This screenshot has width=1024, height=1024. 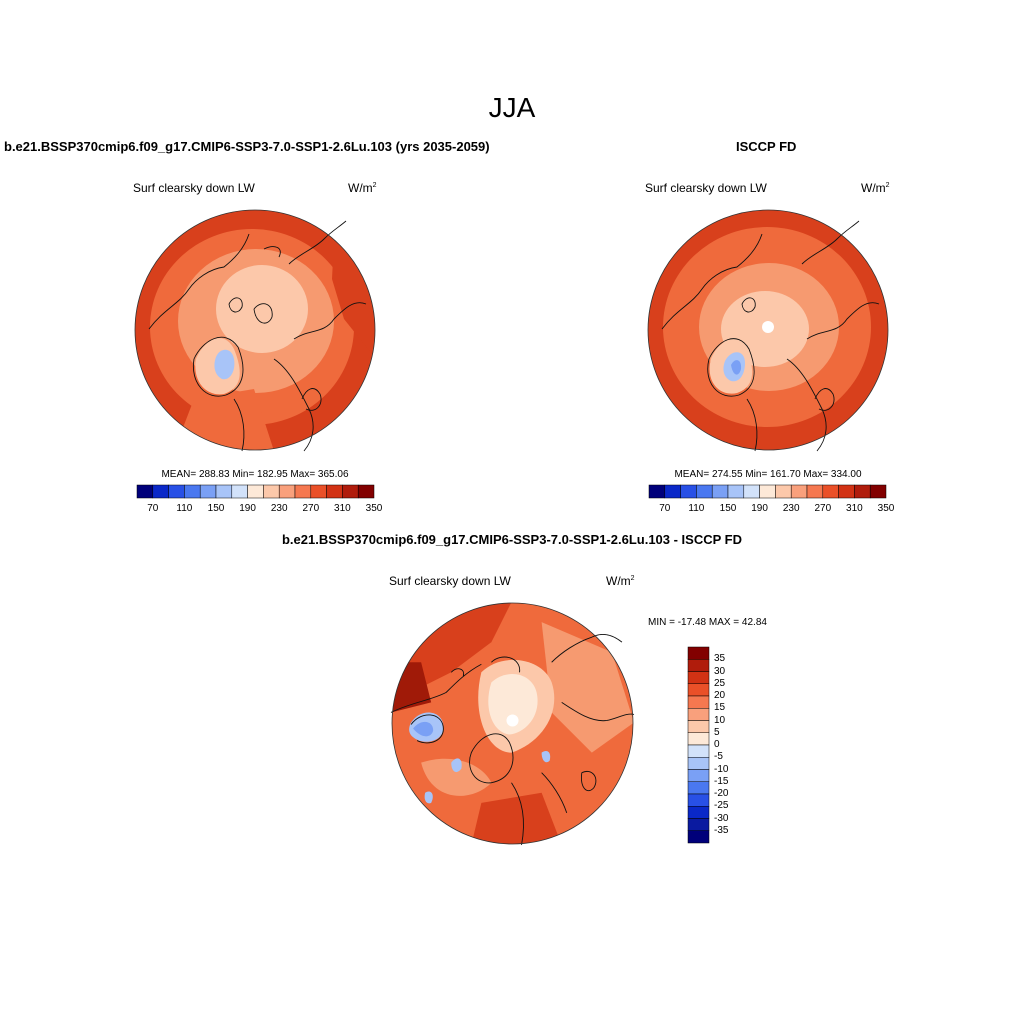 What do you see at coordinates (768, 330) in the screenshot?
I see `panel-2-map` at bounding box center [768, 330].